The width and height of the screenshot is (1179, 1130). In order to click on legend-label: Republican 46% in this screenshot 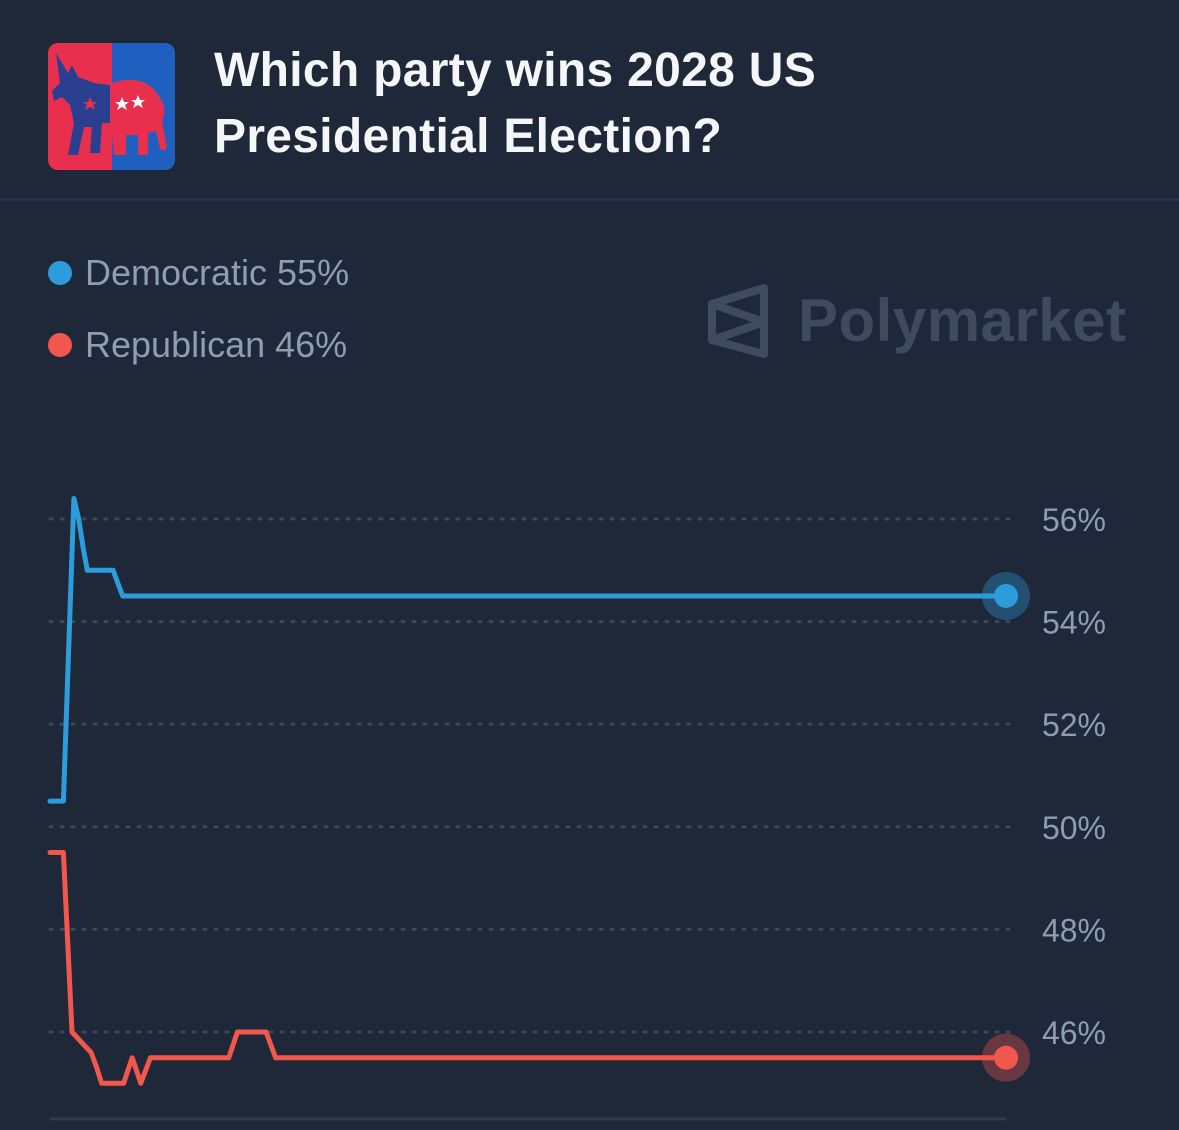, I will do `click(216, 345)`.